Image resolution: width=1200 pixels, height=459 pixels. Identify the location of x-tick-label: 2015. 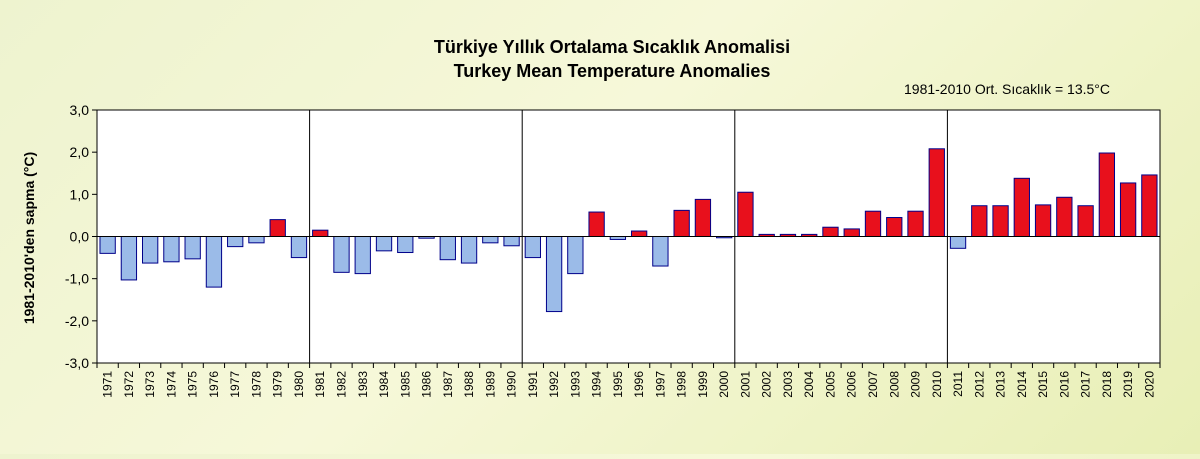
(1043, 384).